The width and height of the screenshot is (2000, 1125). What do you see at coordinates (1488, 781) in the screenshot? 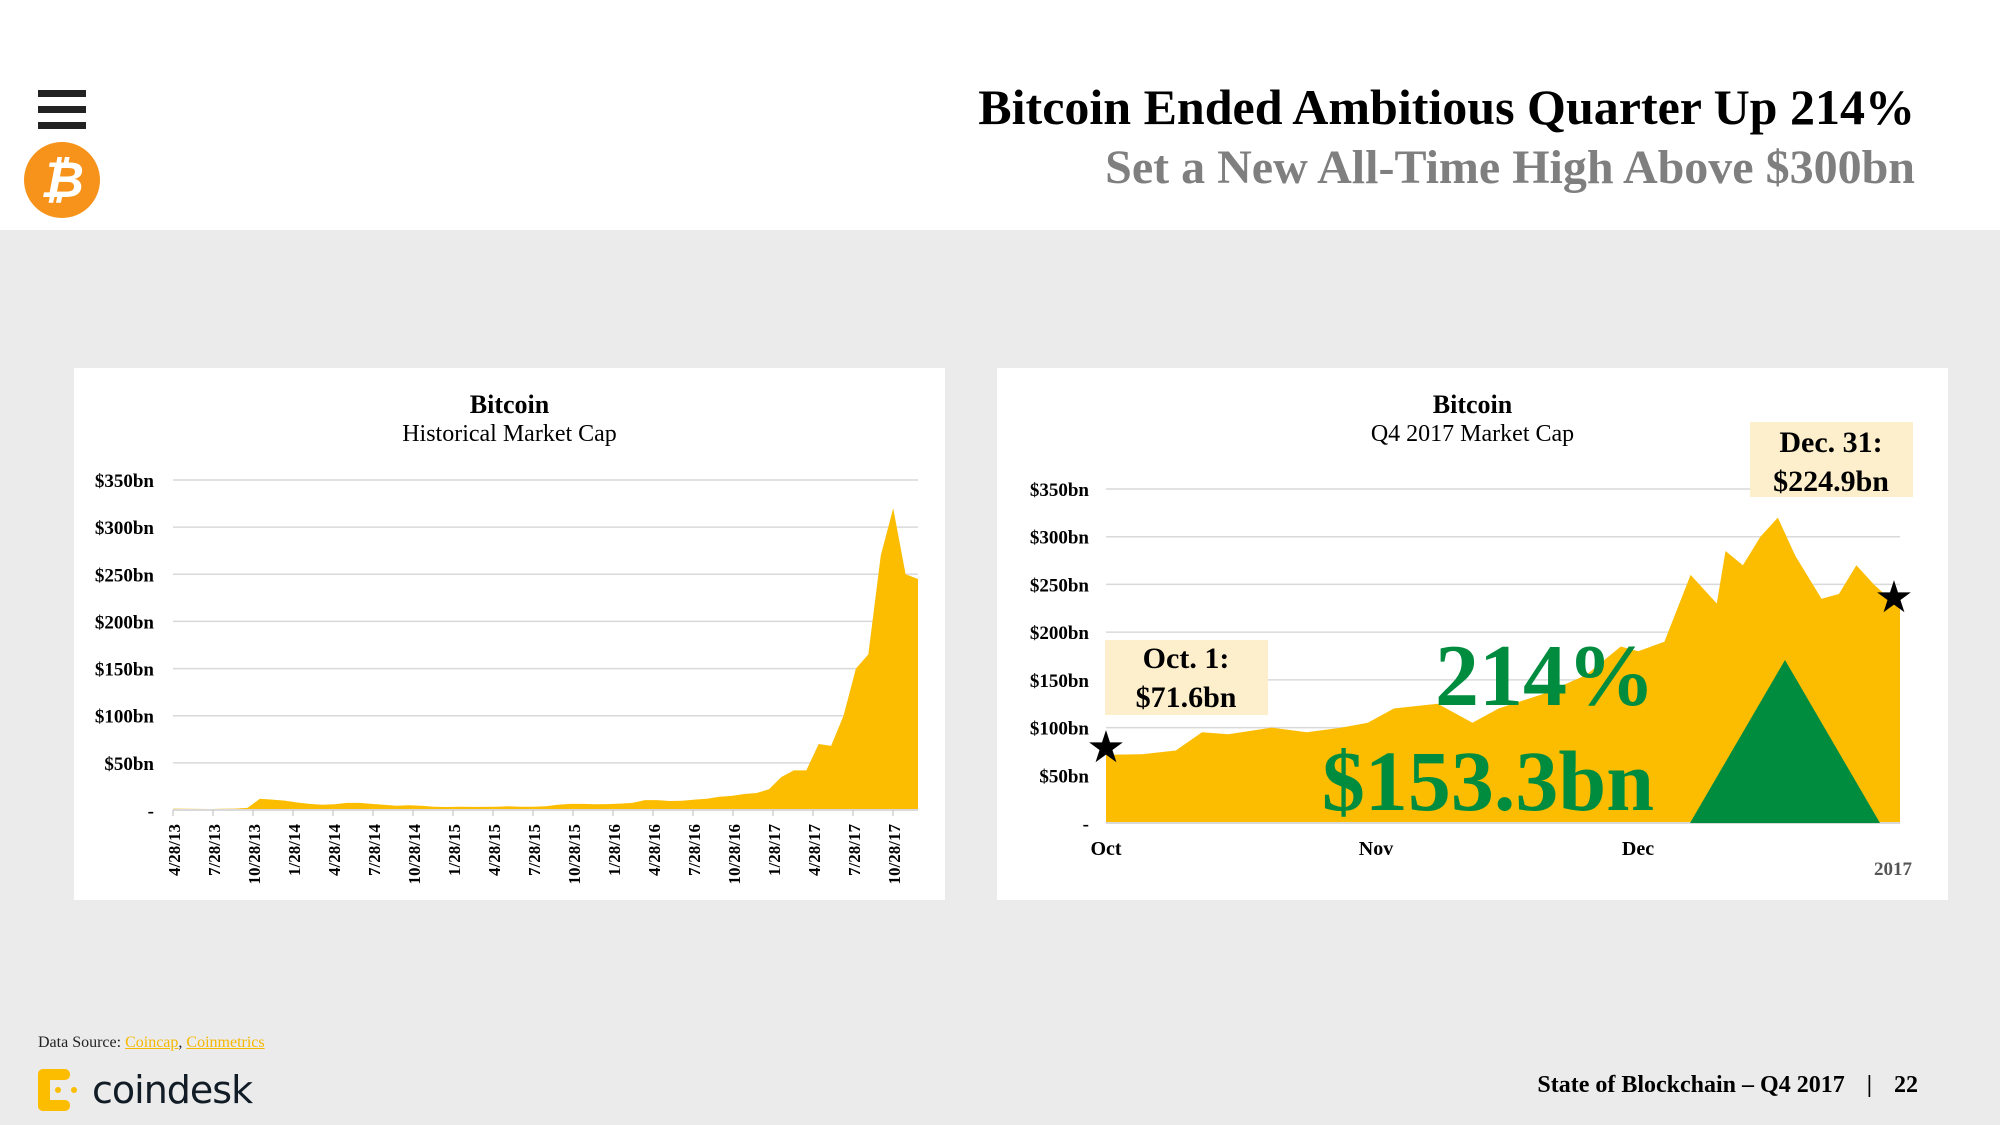
I see `change-value: $153.3bn` at bounding box center [1488, 781].